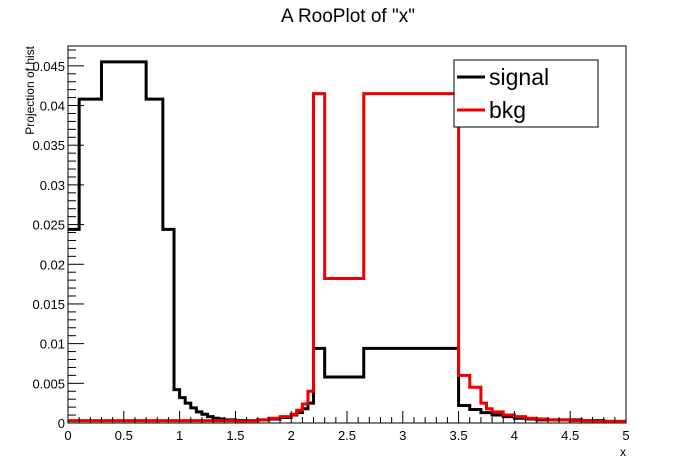 The image size is (696, 472). I want to click on y-tick-label: 0, so click(61, 423).